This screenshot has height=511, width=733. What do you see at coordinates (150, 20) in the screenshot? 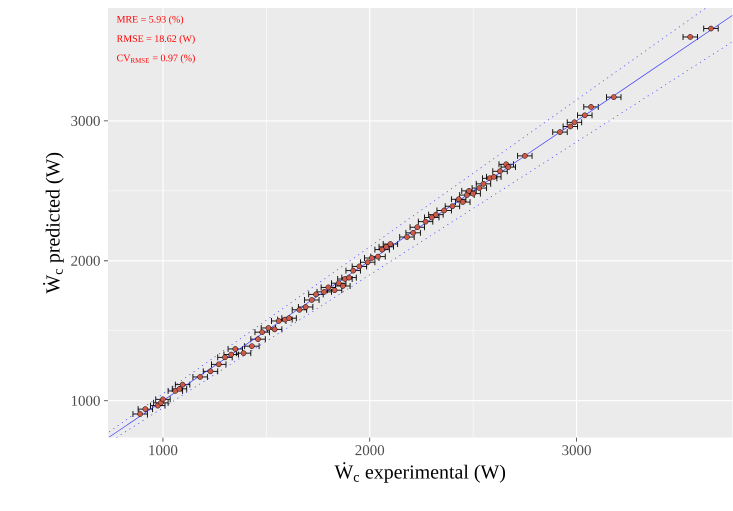
I see `annotation: MRE = 5.93 (%)` at bounding box center [150, 20].